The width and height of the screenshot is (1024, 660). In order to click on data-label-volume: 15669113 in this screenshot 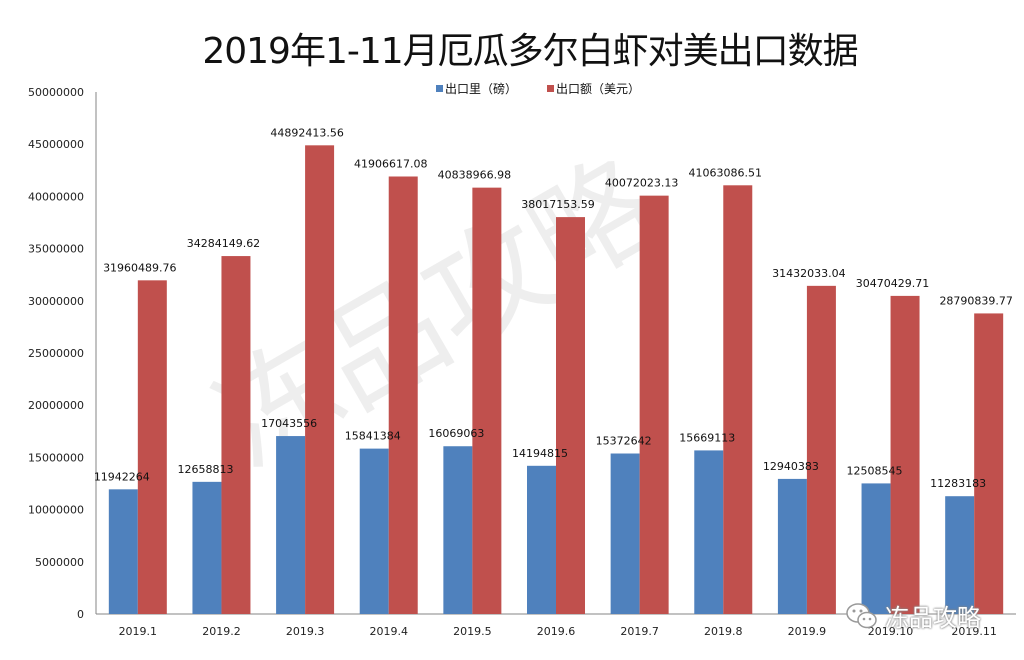, I will do `click(707, 437)`.